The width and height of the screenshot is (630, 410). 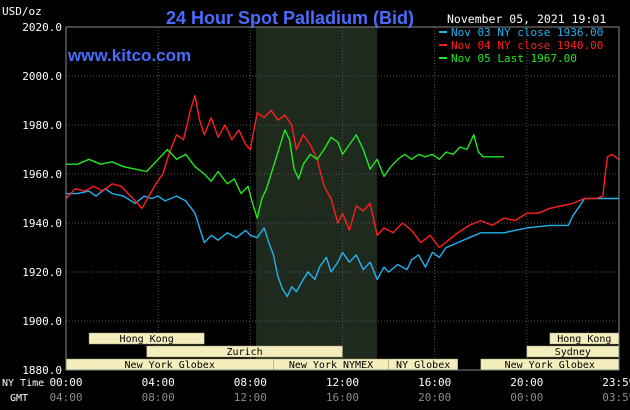 What do you see at coordinates (65, 382) in the screenshot?
I see `x-tick-label-ny: 00:00` at bounding box center [65, 382].